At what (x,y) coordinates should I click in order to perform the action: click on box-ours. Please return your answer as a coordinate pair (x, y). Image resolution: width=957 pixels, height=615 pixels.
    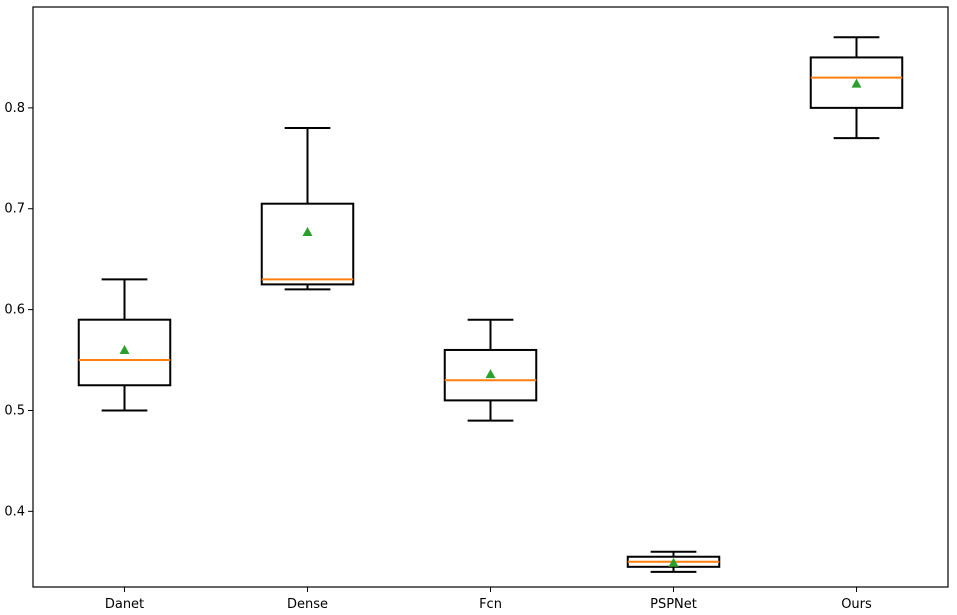
    Looking at the image, I should click on (856, 88).